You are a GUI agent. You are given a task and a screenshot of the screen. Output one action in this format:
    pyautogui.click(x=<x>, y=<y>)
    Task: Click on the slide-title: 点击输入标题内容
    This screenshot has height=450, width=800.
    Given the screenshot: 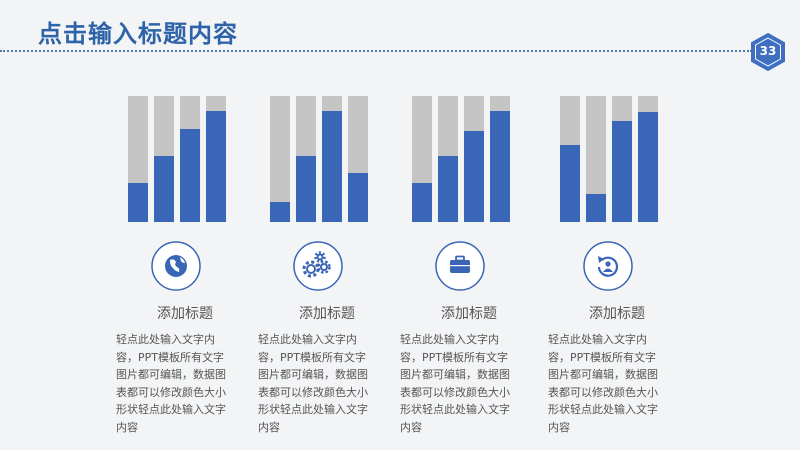 What is the action you would take?
    pyautogui.click(x=138, y=34)
    